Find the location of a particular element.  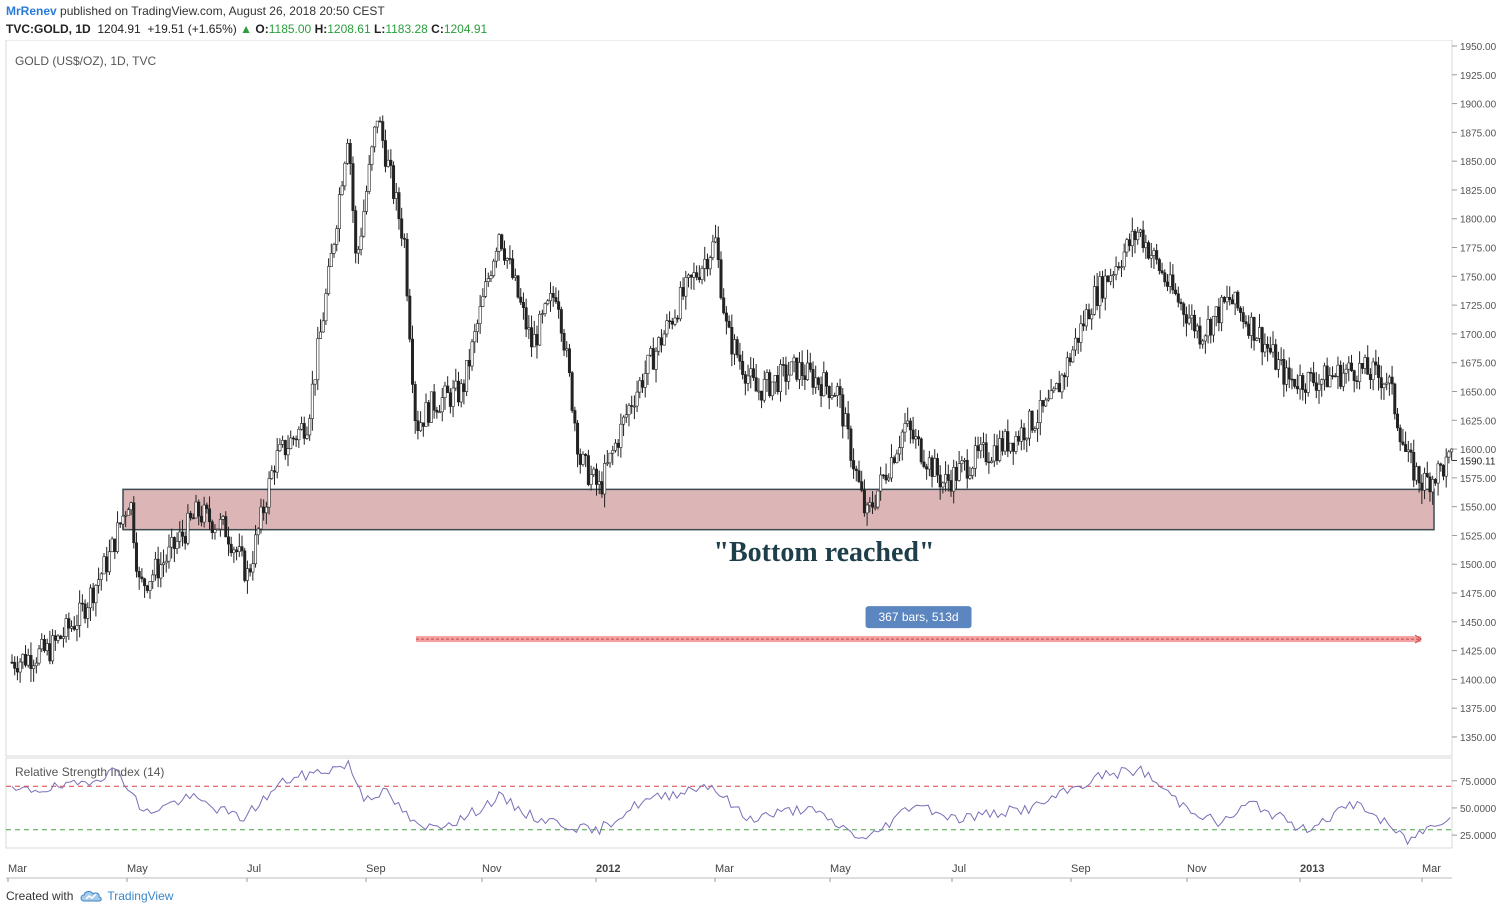

author-link: MrRenev is located at coordinates (31, 11).